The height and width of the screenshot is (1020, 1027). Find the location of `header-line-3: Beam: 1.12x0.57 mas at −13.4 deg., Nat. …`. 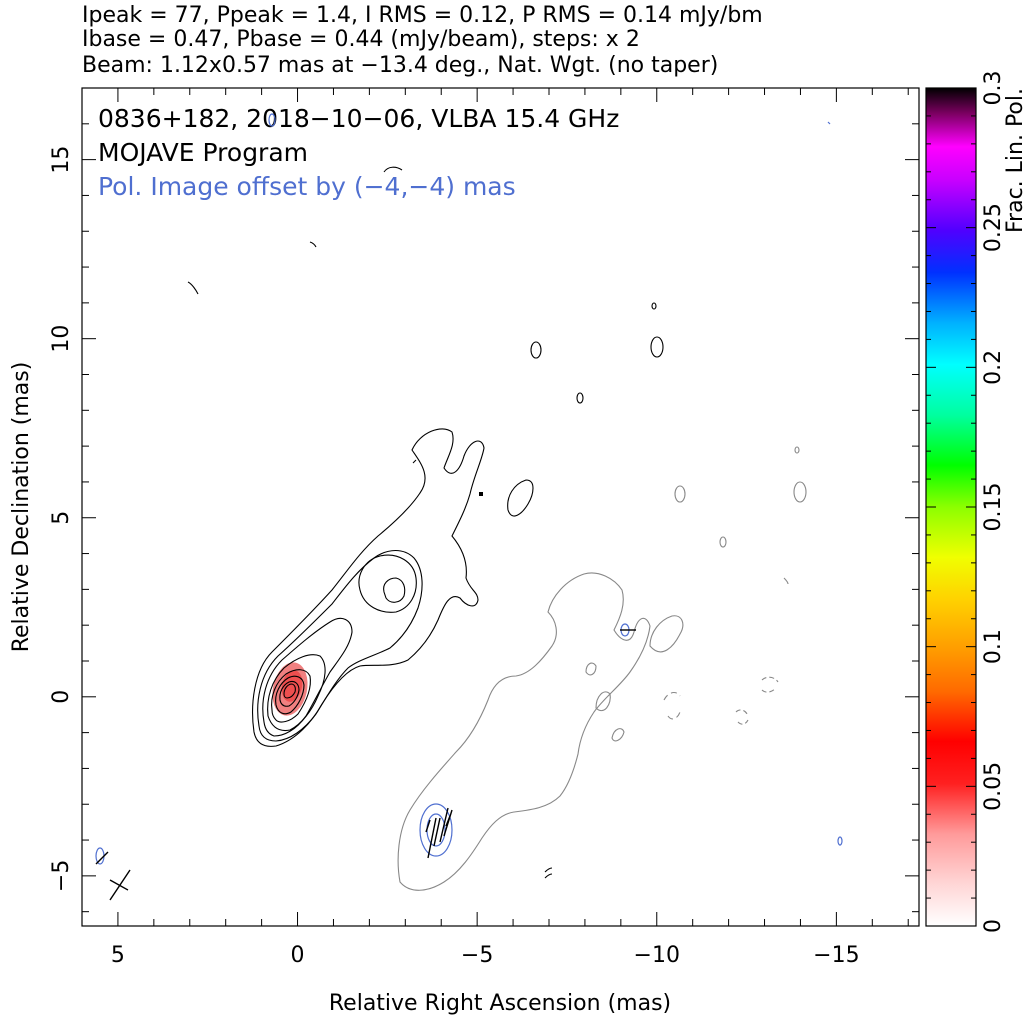

header-line-3: Beam: 1.12x0.57 mas at −13.4 deg., Nat. … is located at coordinates (400, 65).